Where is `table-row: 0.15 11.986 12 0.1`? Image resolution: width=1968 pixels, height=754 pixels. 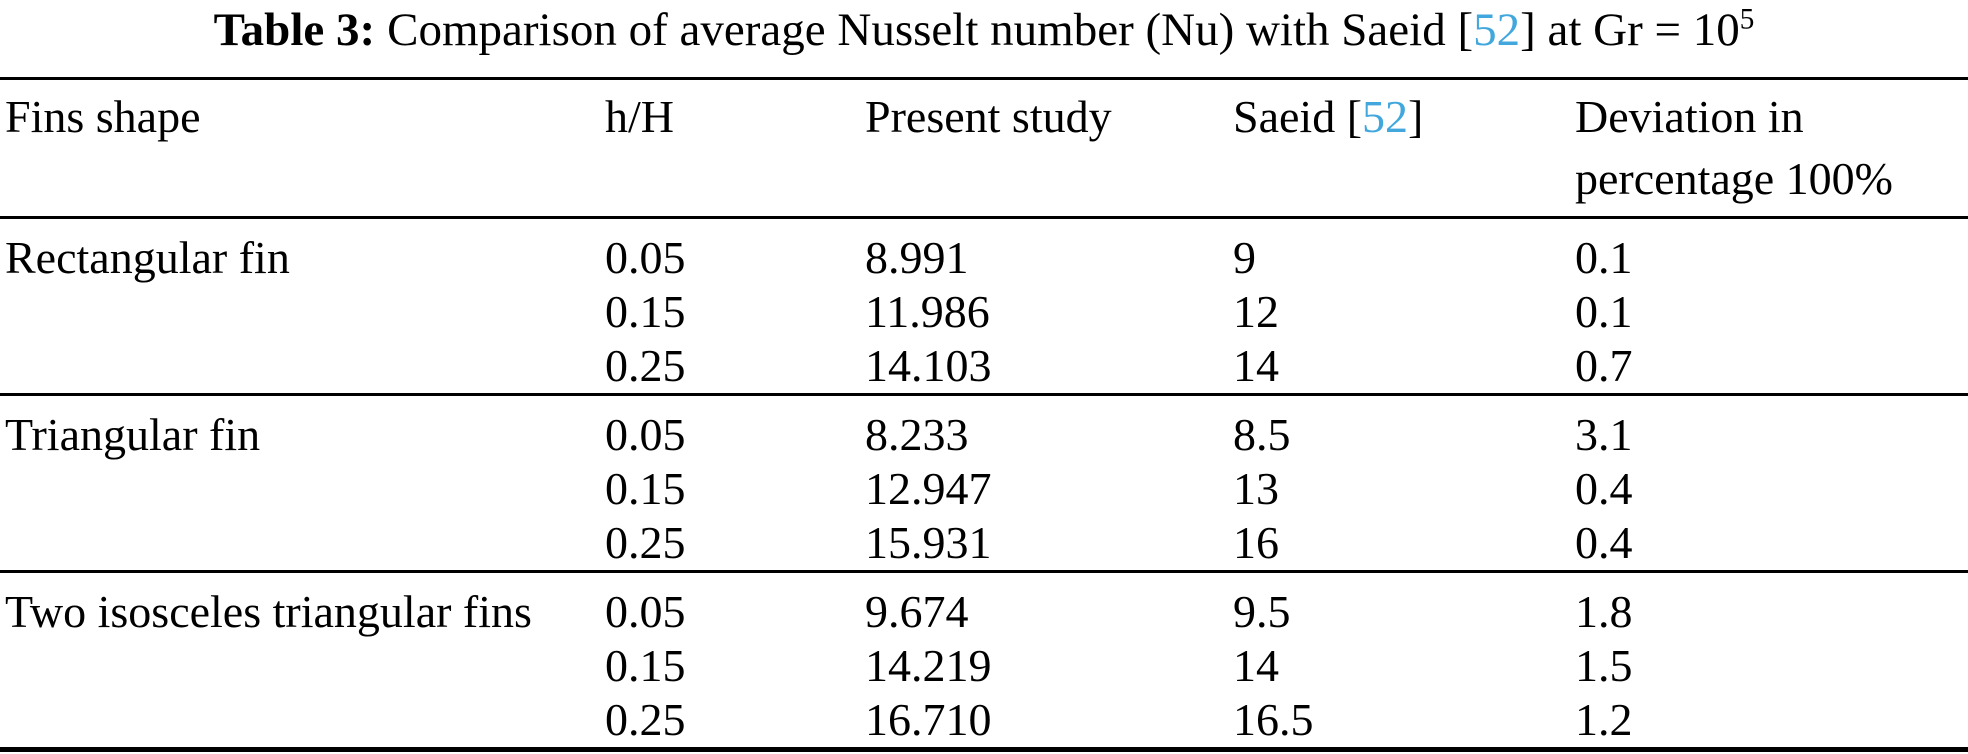 table-row: 0.15 11.986 12 0.1 is located at coordinates (984, 312).